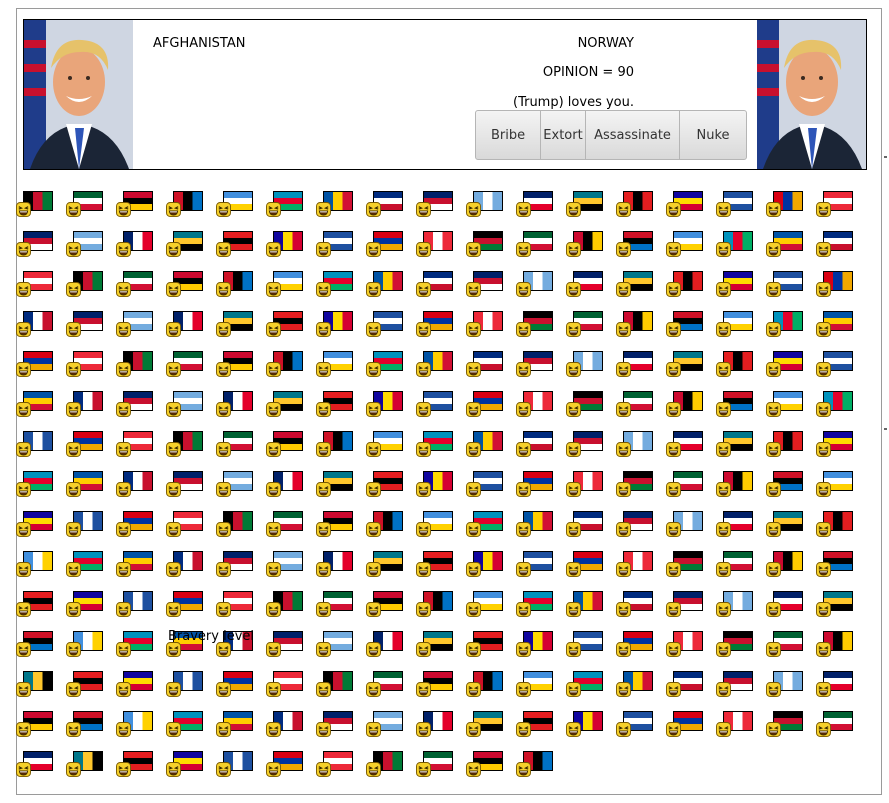 The height and width of the screenshot is (803, 889). I want to click on country-cell-reunion, so click(534, 606).